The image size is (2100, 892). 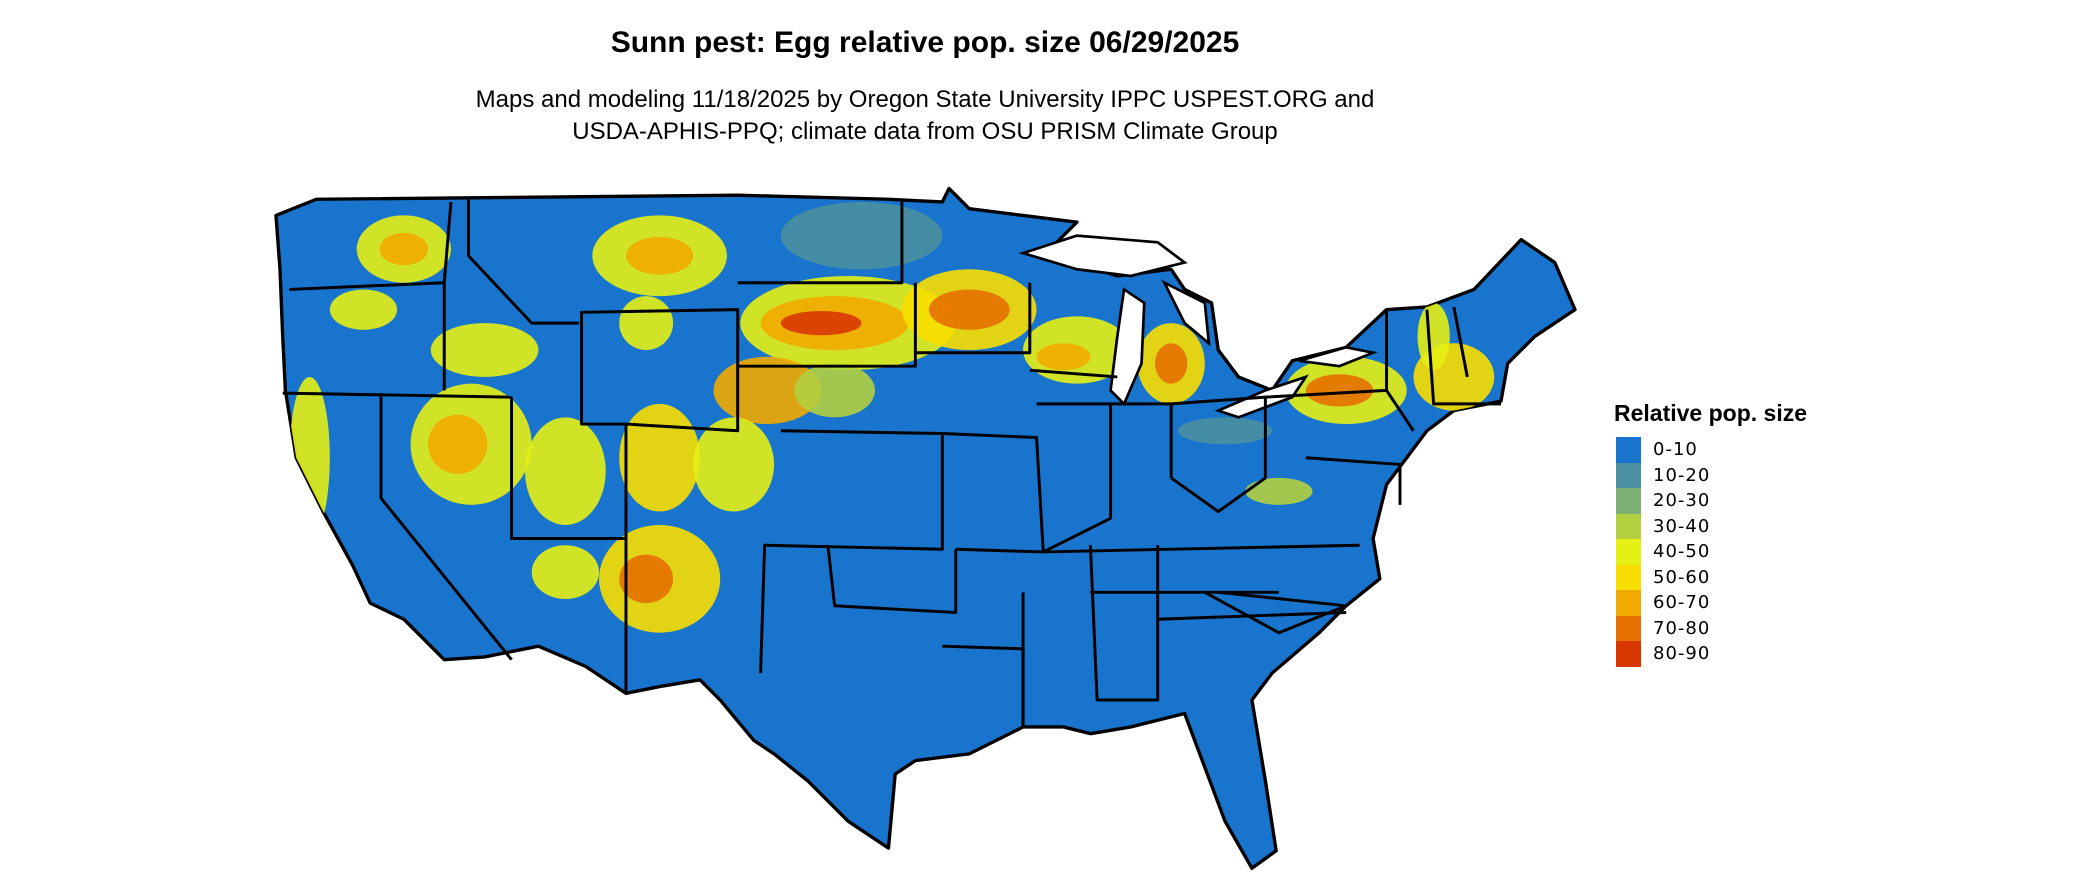 What do you see at coordinates (1682, 475) in the screenshot?
I see `legend-label: 10-20` at bounding box center [1682, 475].